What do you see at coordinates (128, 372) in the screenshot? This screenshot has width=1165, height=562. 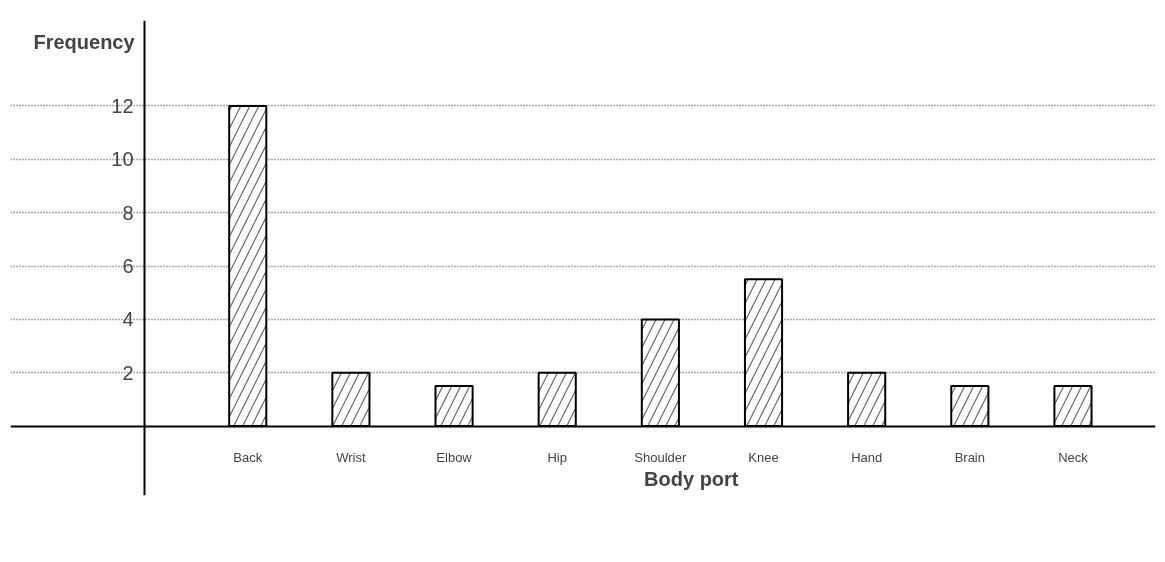 I see `y-tick-label: 2` at bounding box center [128, 372].